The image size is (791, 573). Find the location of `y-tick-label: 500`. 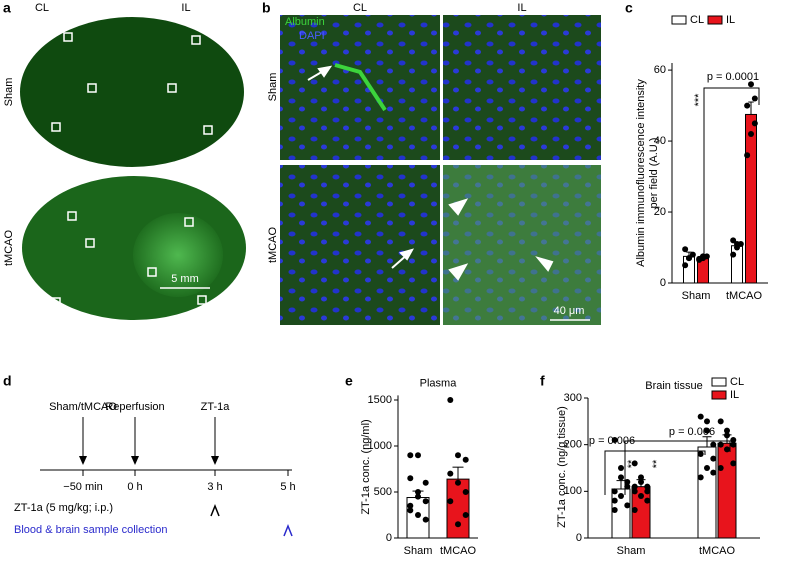

y-tick-label: 500 is located at coordinates (383, 492).